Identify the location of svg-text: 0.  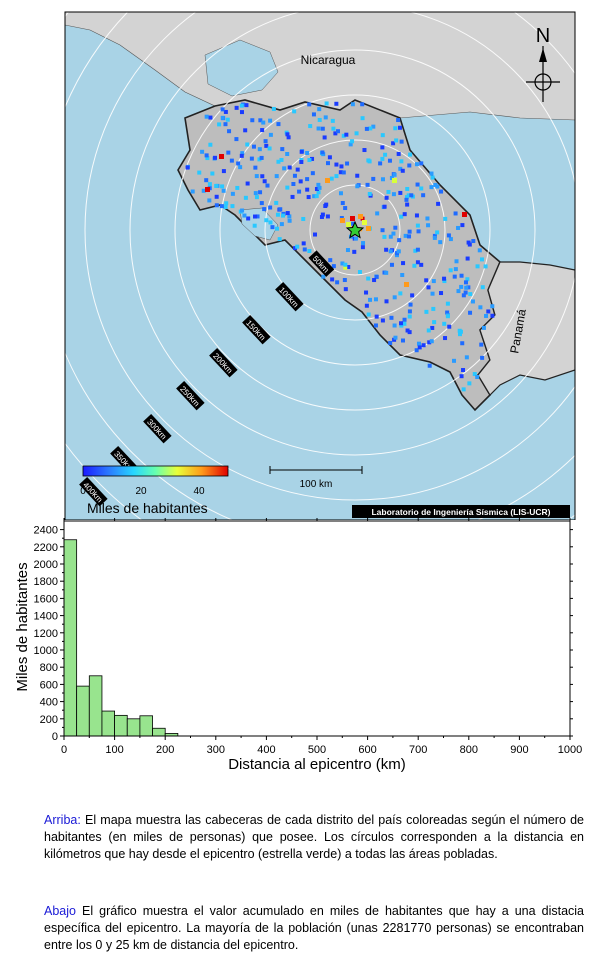
(83, 491).